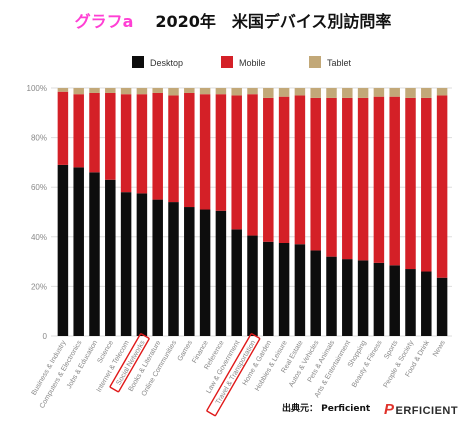  I want to click on bar-mobile-science, so click(110, 136).